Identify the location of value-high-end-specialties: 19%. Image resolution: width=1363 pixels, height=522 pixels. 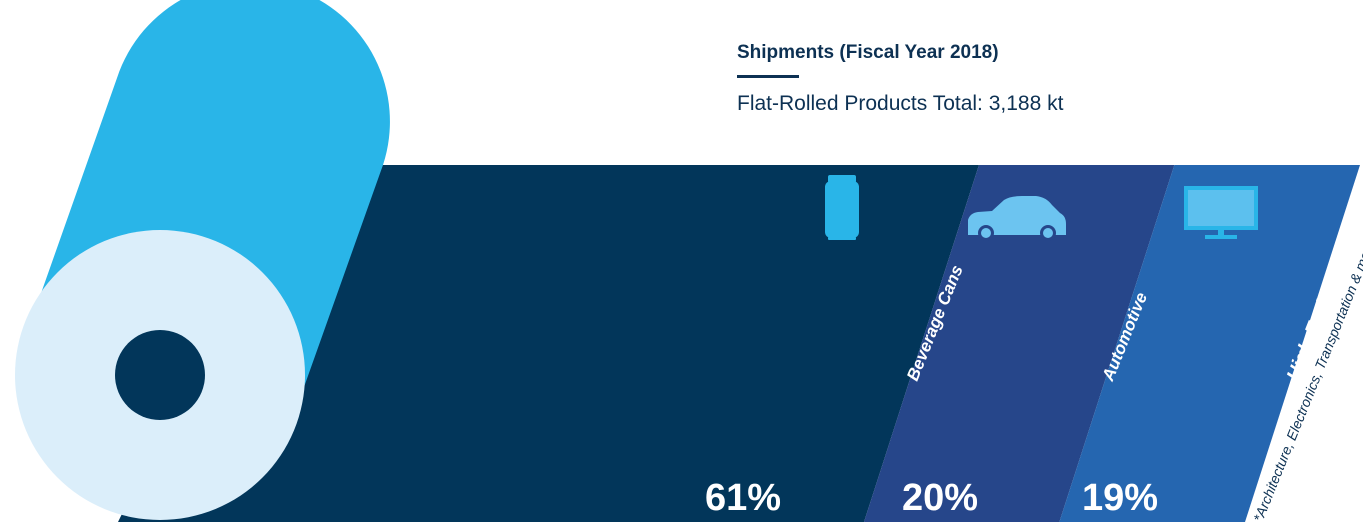
(1120, 498).